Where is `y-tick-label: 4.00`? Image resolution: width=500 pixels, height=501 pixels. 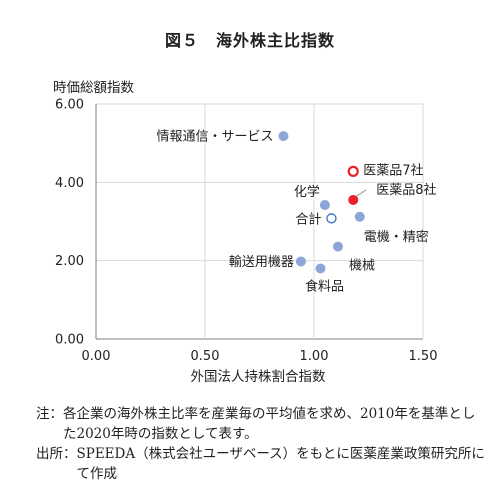 y-tick-label: 4.00 is located at coordinates (69, 183).